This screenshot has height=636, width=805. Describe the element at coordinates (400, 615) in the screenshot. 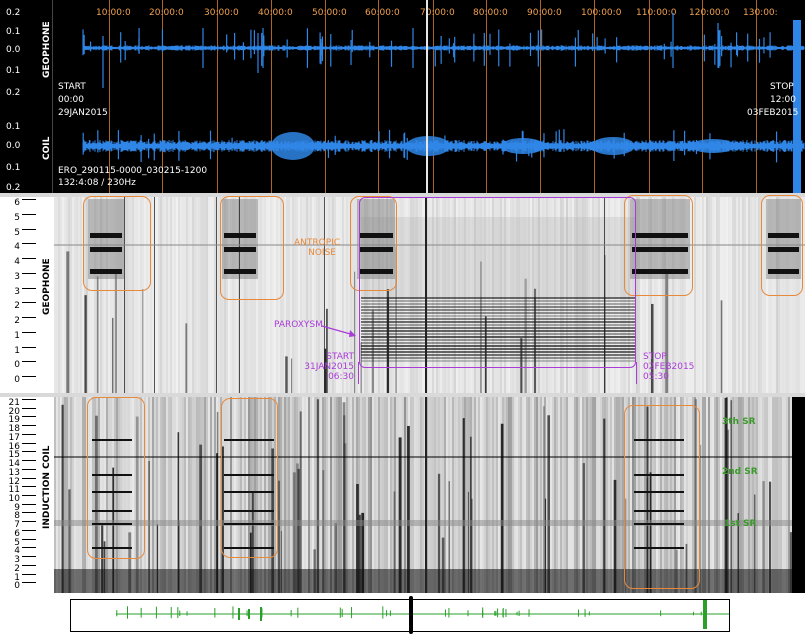

I see `overview-strip` at that location.